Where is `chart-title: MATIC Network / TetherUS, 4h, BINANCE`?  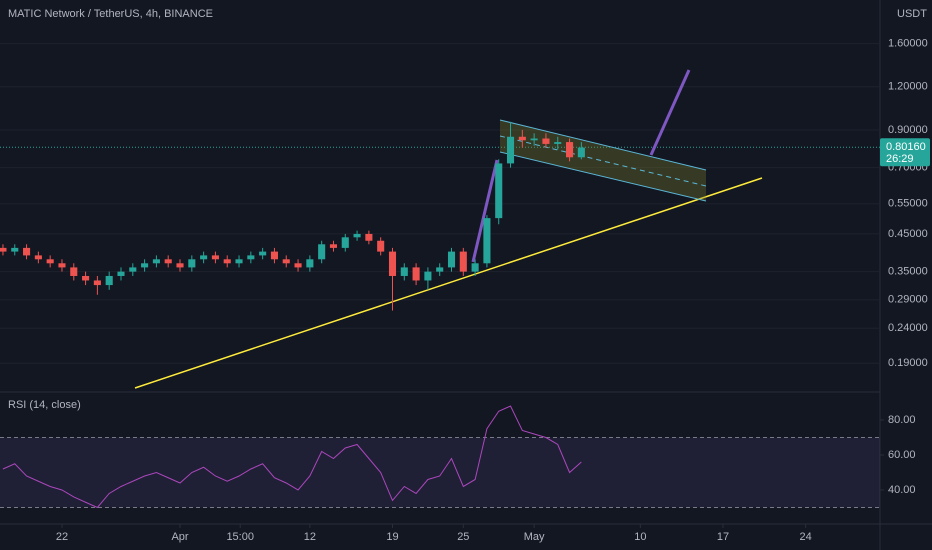 chart-title: MATIC Network / TetherUS, 4h, BINANCE is located at coordinates (110, 14).